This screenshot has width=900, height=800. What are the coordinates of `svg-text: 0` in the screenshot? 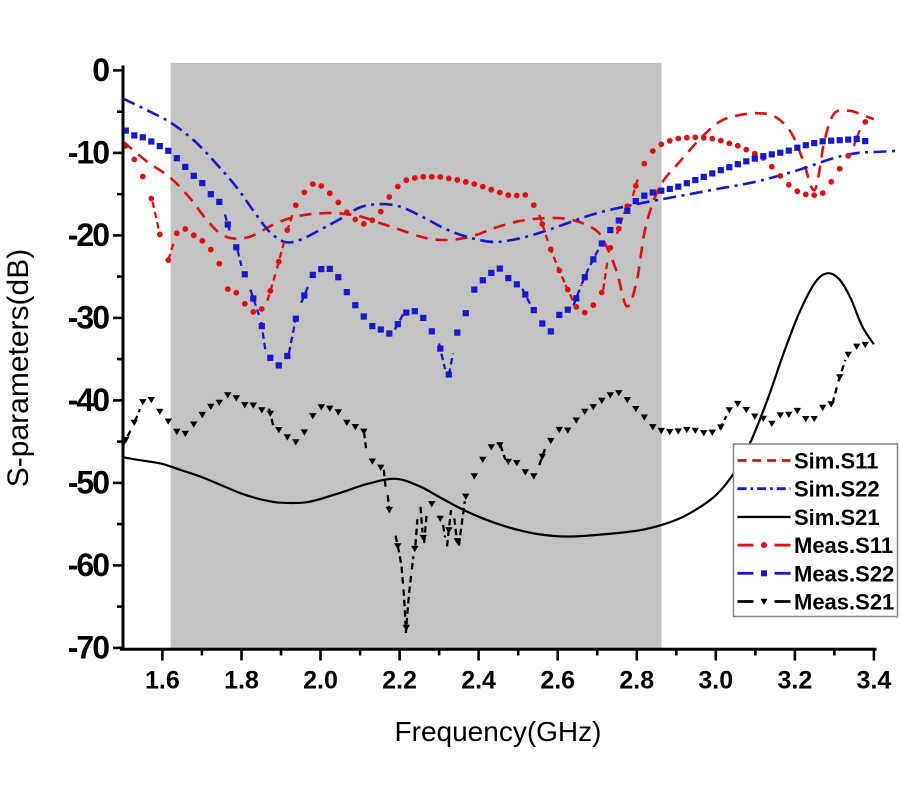 It's located at (100, 70).